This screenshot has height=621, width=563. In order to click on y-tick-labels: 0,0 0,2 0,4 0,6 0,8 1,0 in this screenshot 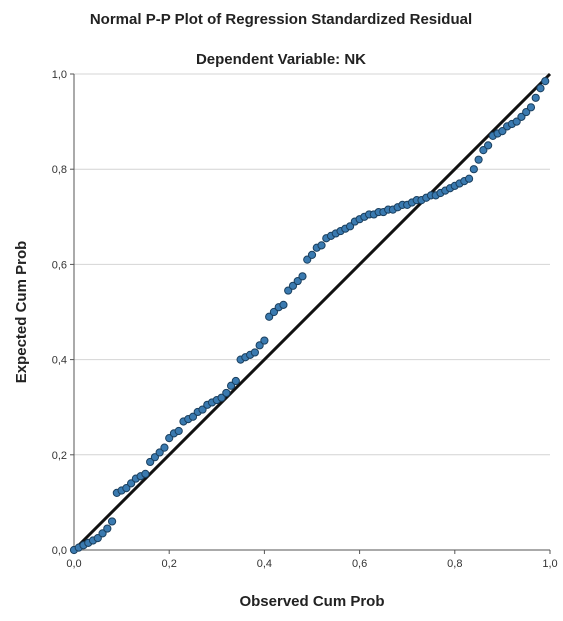, I will do `click(59, 313)`.